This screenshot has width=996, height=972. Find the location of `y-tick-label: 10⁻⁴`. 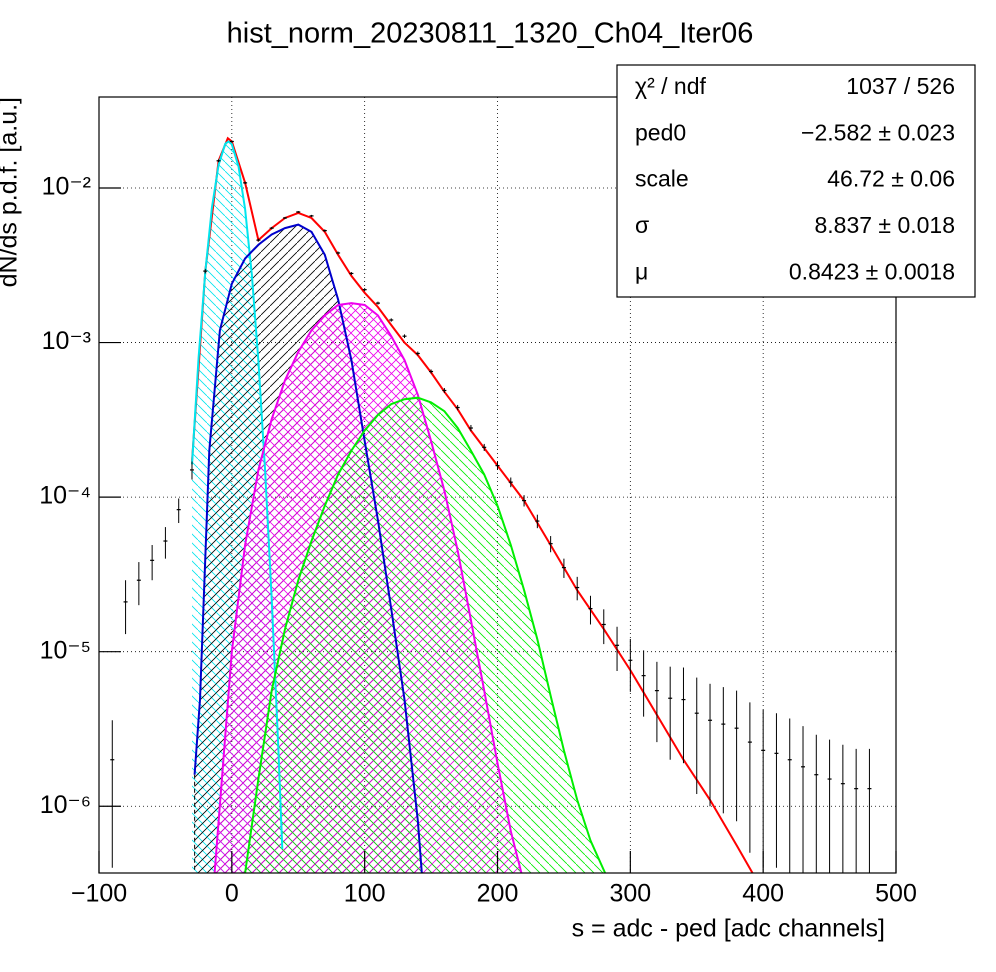

y-tick-label: 10⁻⁴ is located at coordinates (65, 496).